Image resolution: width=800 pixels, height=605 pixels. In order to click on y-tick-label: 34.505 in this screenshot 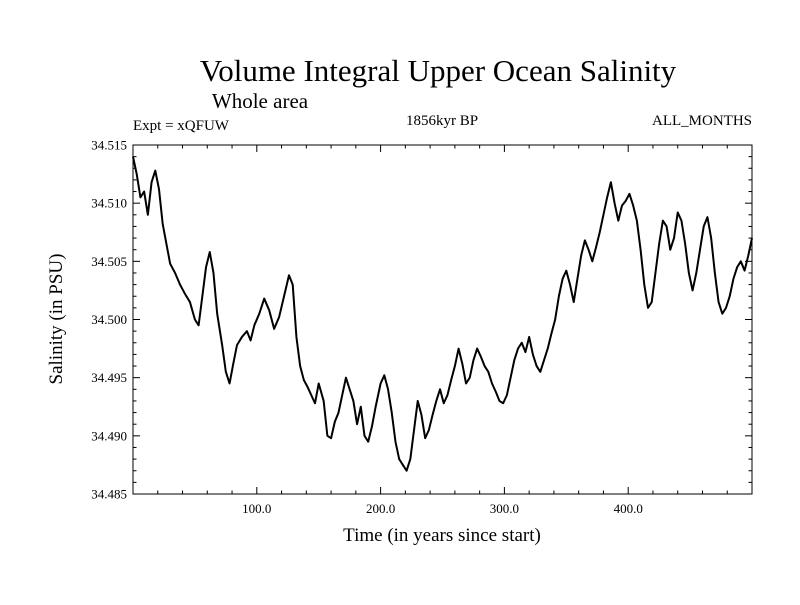, I will do `click(109, 261)`.